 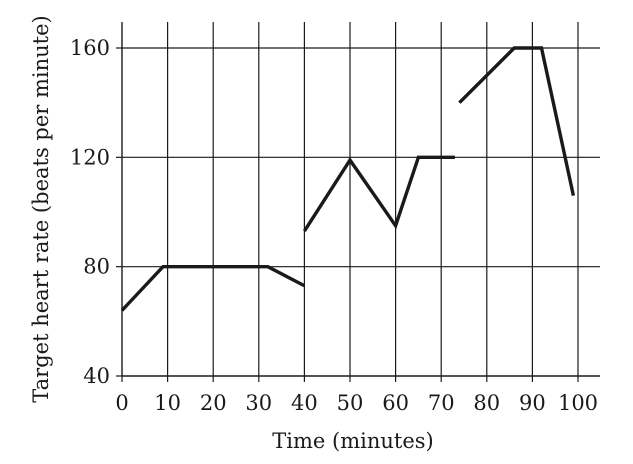 I want to click on x-tick-label-60: 60, so click(x=395, y=403).